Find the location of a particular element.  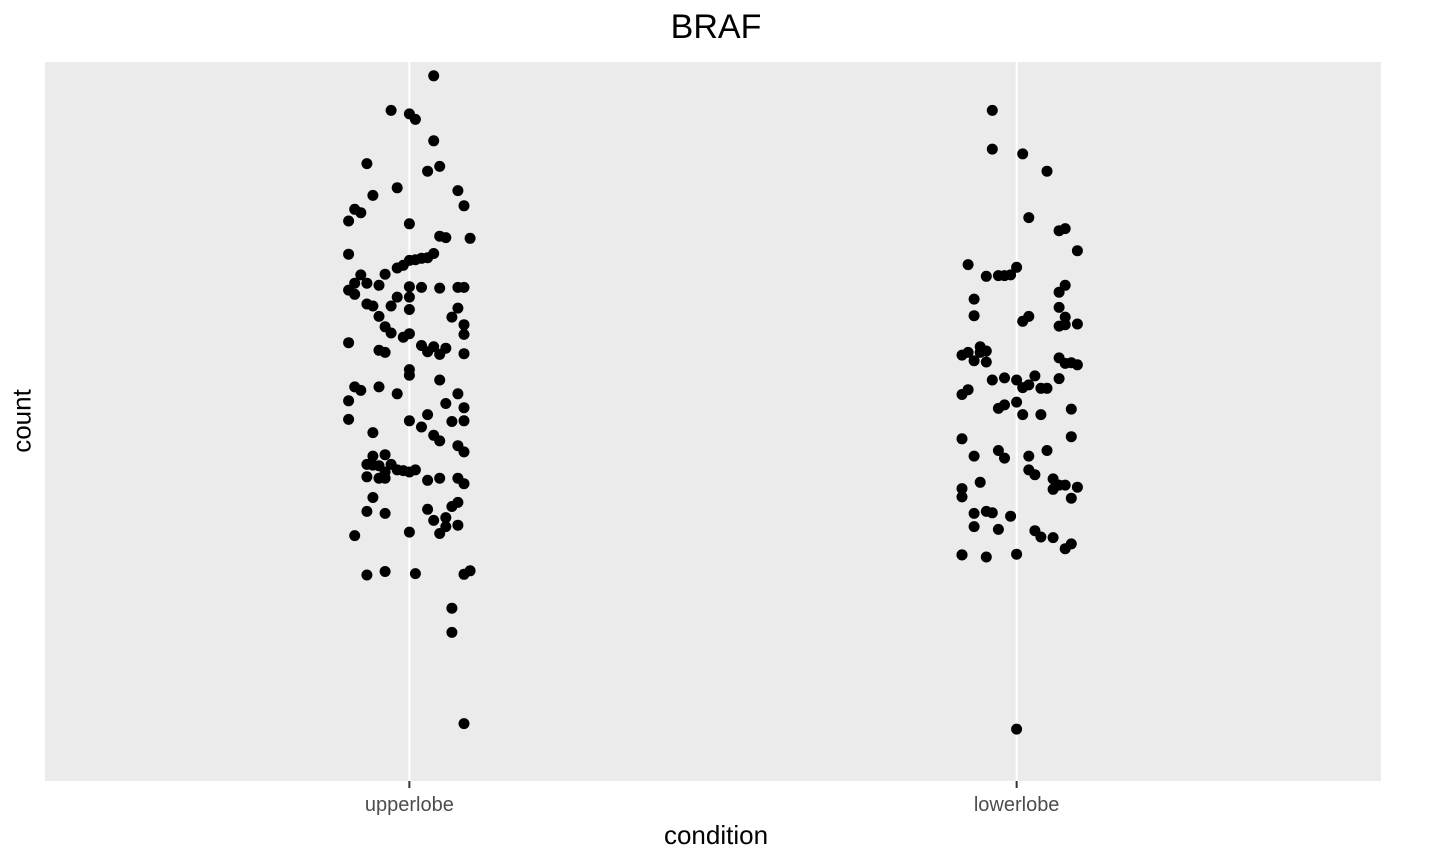

x-axis: upperlobe lowerlobe is located at coordinates (712, 798).